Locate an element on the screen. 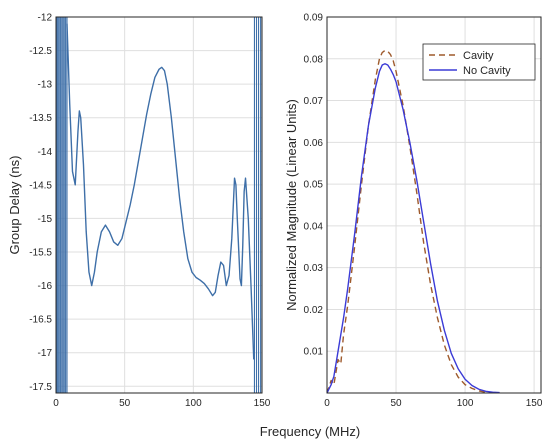 Image resolution: width=550 pixels, height=444 pixels. y-tick-label: 0.03 is located at coordinates (314, 268).